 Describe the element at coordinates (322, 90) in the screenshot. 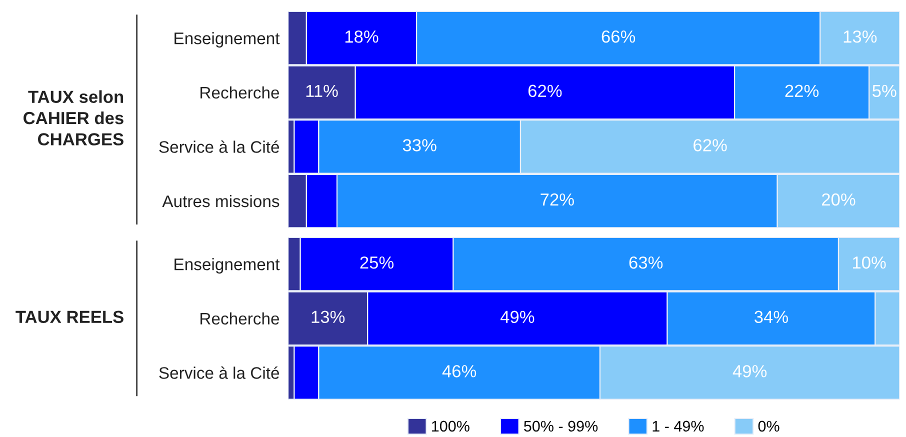

I see `data-label: 11%` at that location.